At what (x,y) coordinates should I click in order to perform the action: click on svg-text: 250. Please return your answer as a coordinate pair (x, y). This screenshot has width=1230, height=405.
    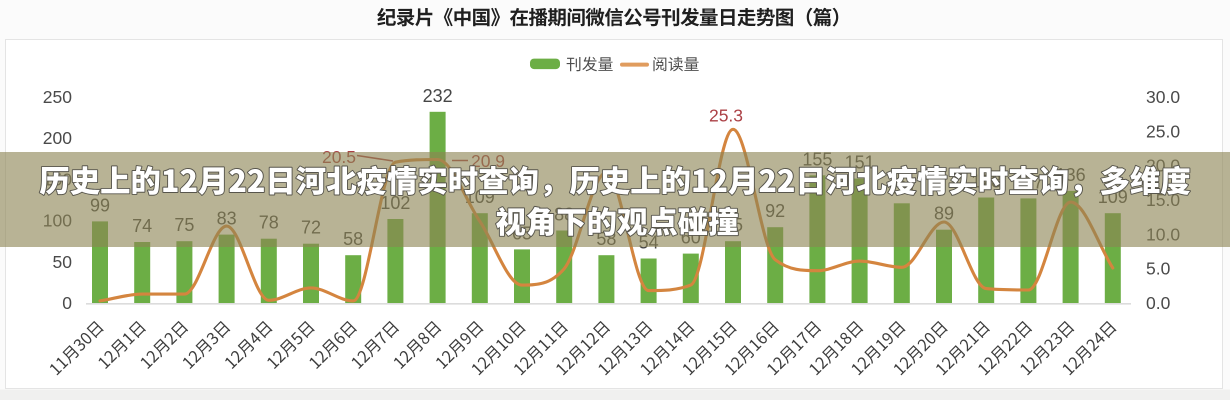
    Looking at the image, I should click on (57, 97).